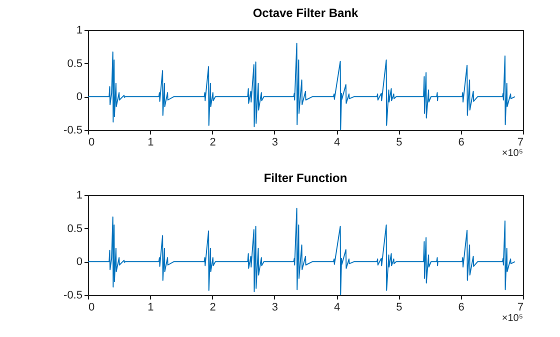  I want to click on chart-title: Octave Filter Bank, so click(305, 13).